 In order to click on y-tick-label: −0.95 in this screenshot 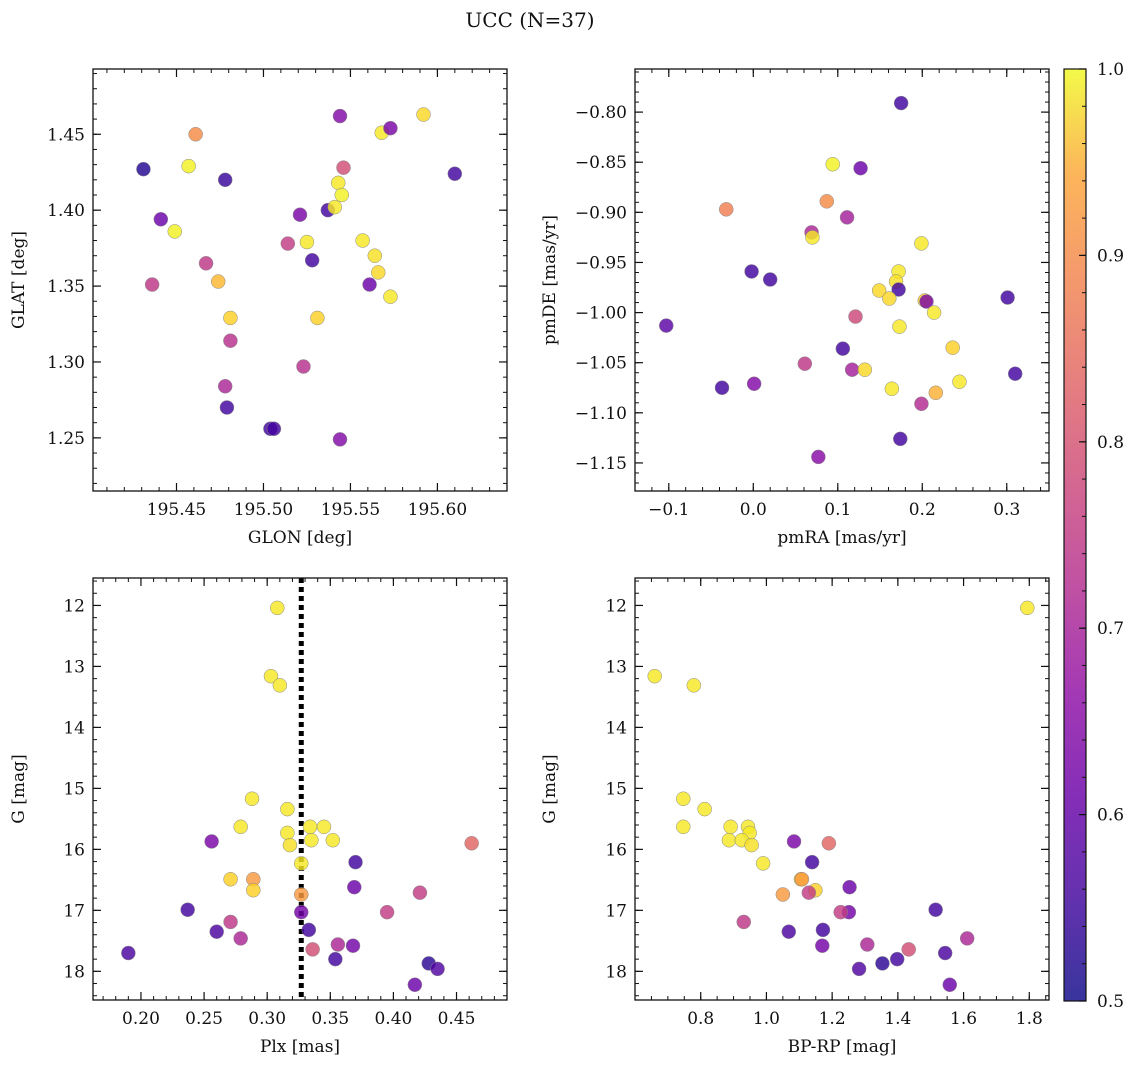, I will do `click(601, 263)`.